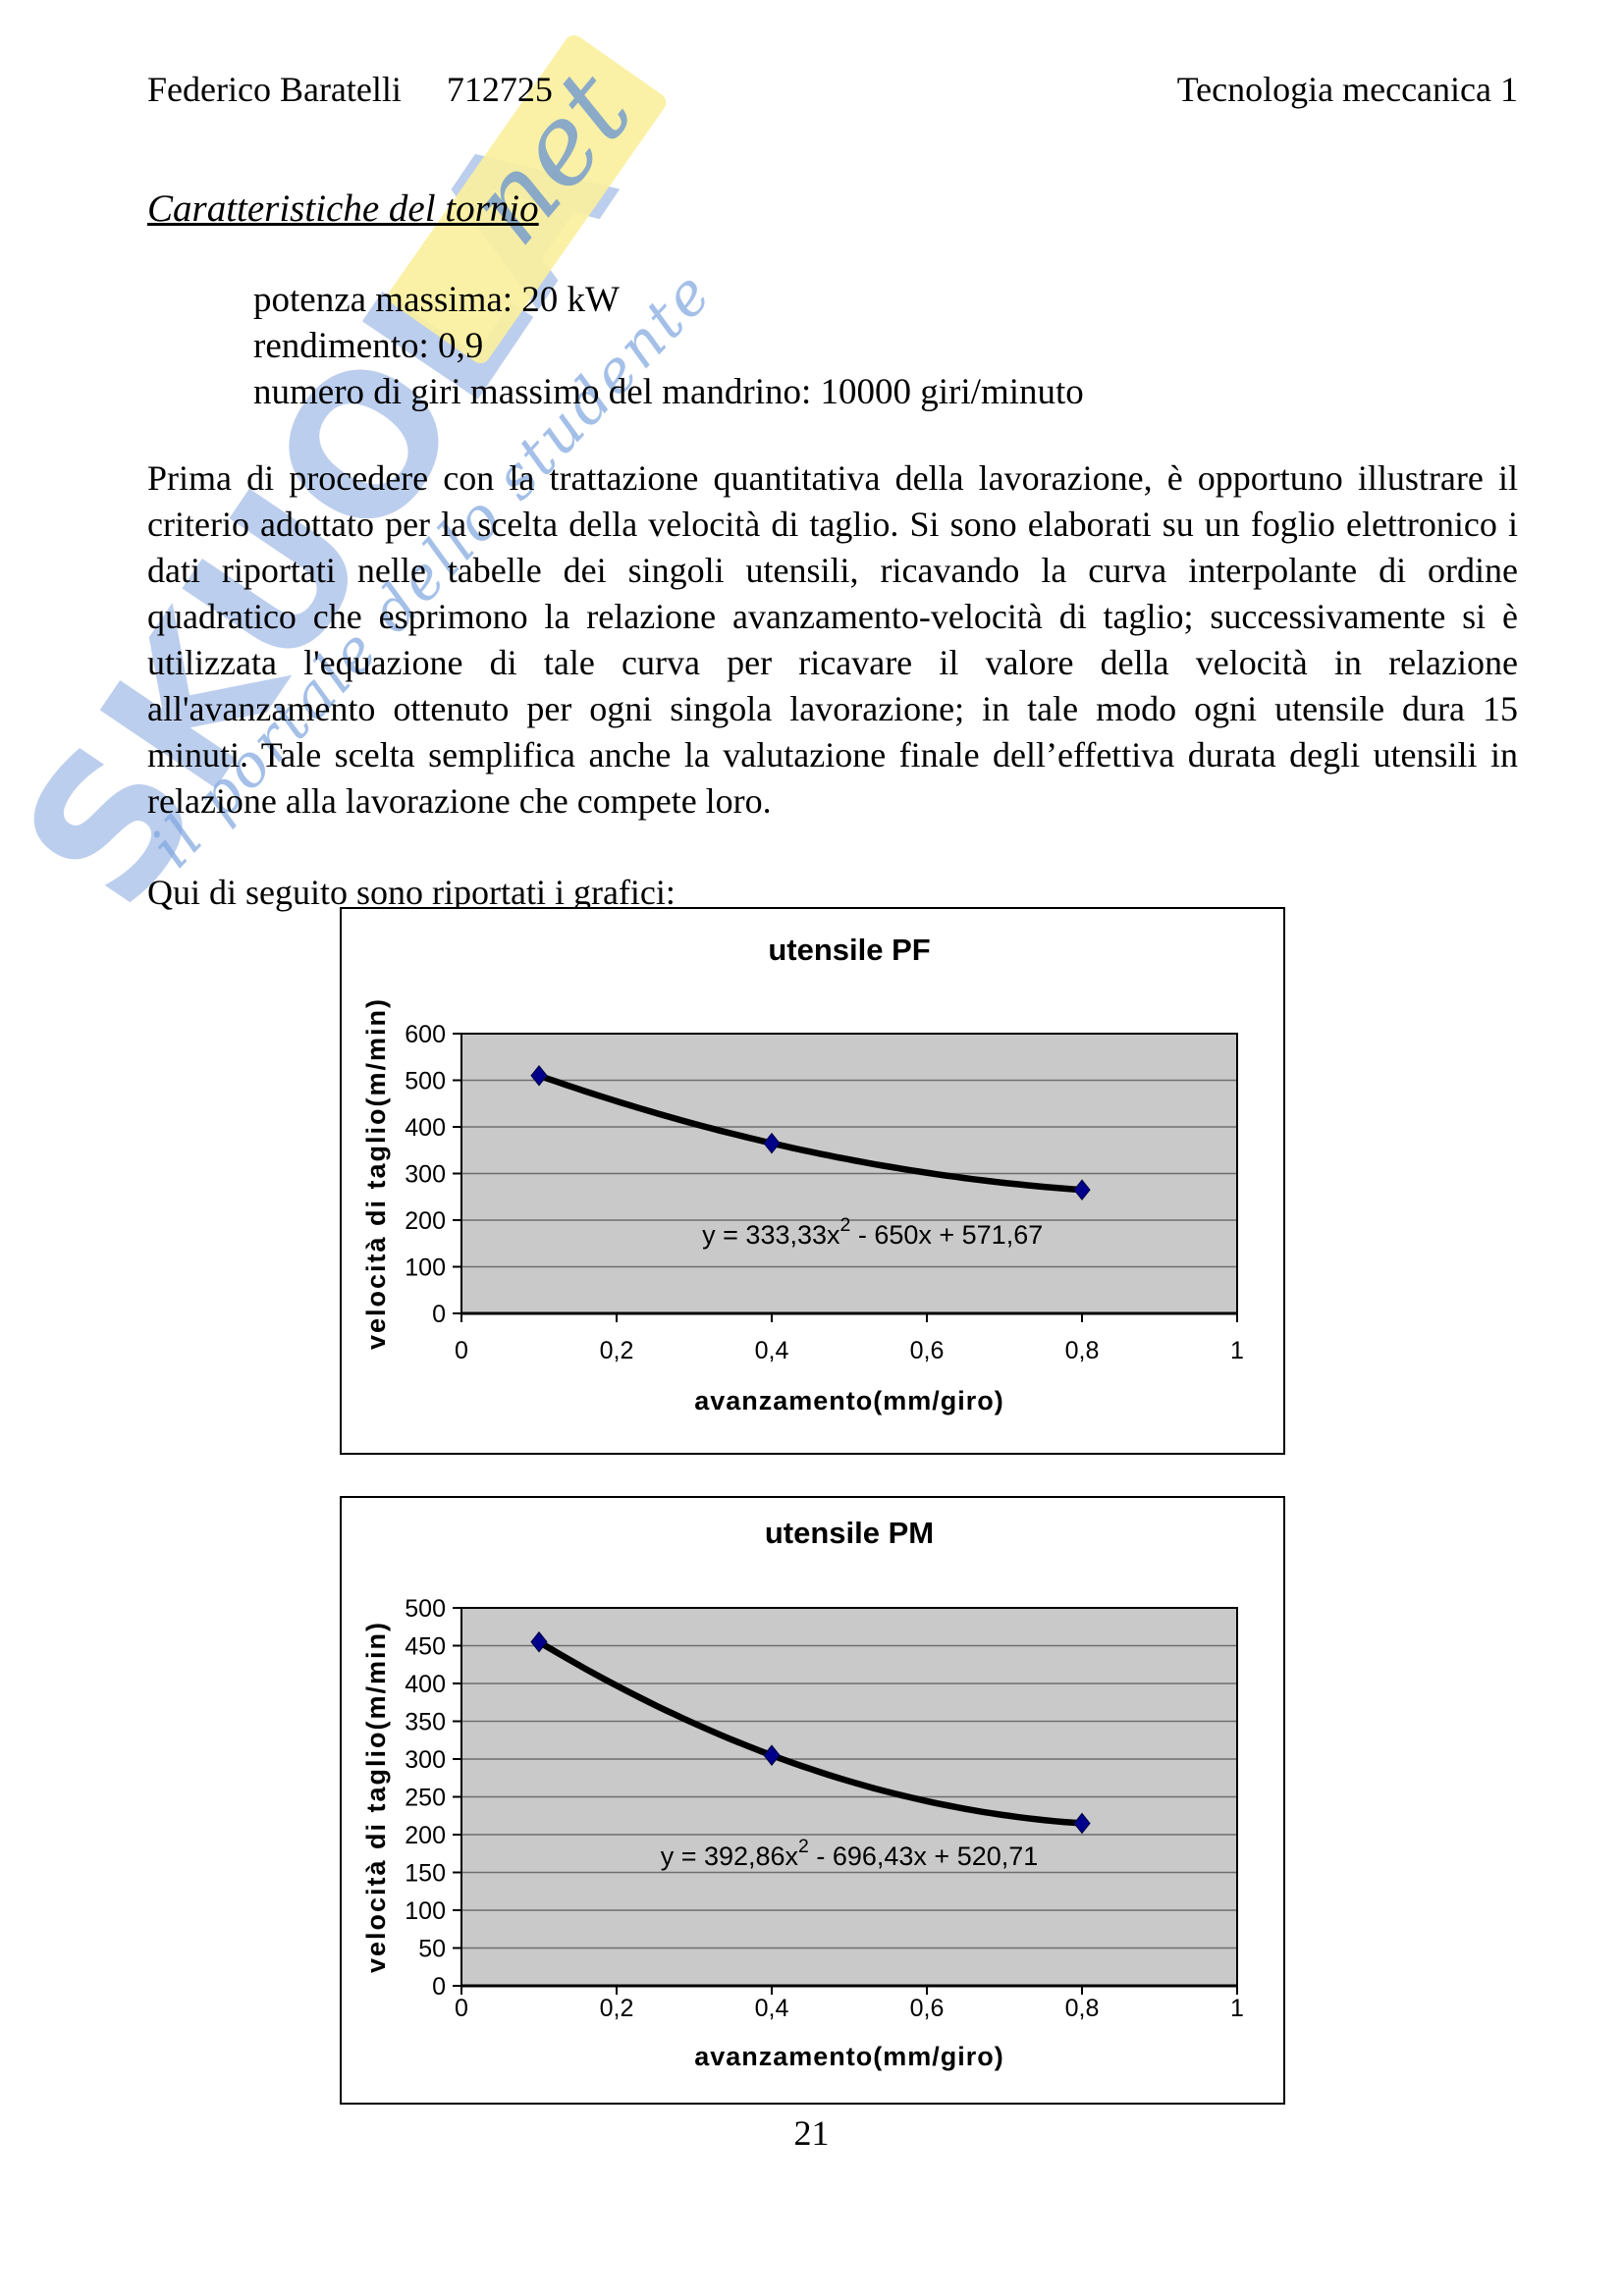 Image resolution: width=1623 pixels, height=2296 pixels. Describe the element at coordinates (368, 346) in the screenshot. I see `spec-line-efficiency: rendimento: 0,9` at that location.